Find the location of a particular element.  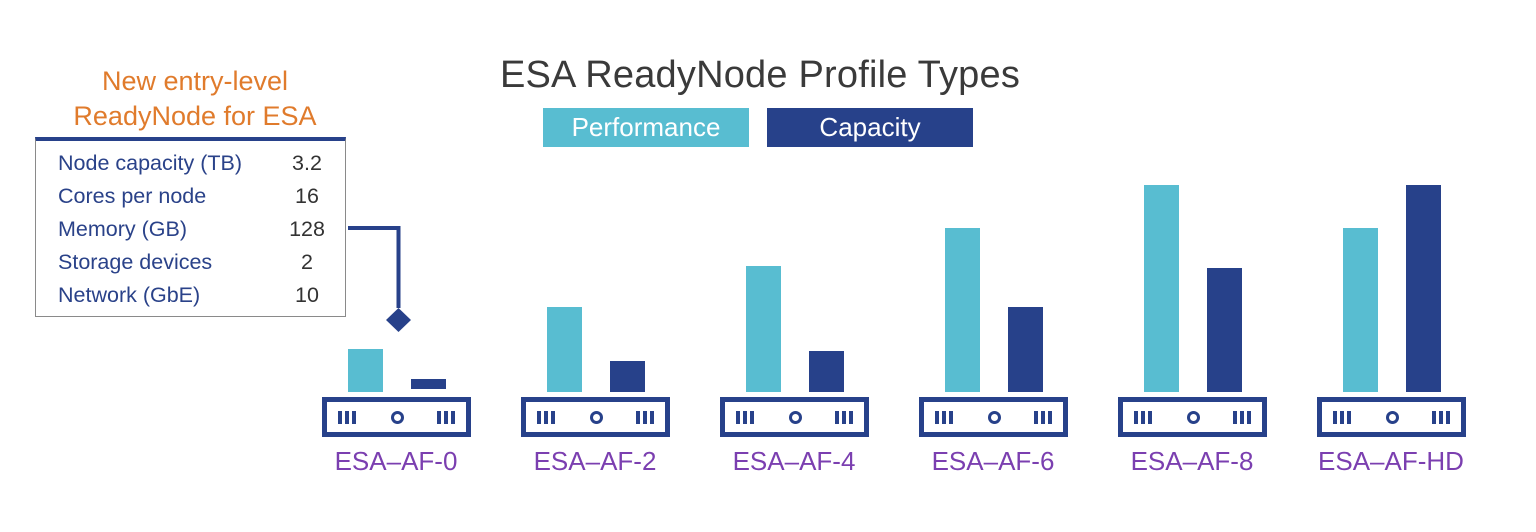

node-label: ESA–AF-6 is located at coordinates (993, 461).